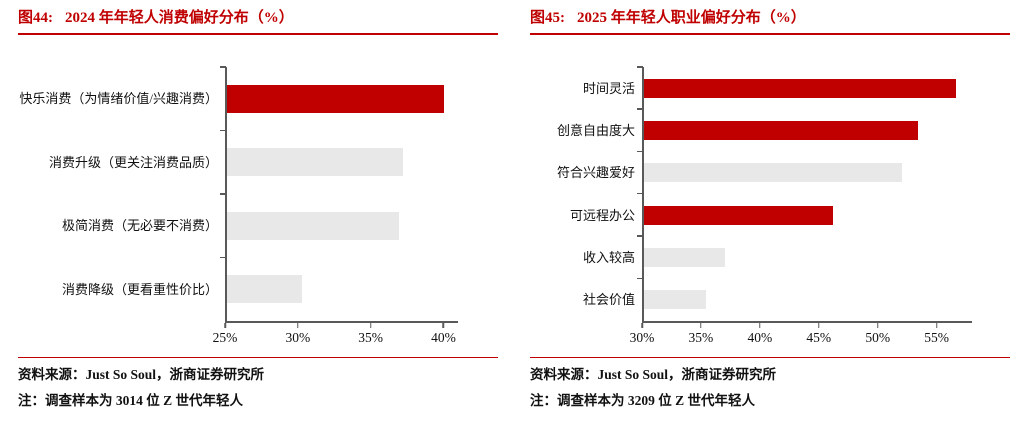 This screenshot has width=1024, height=421. Describe the element at coordinates (133, 162) in the screenshot. I see `category-label: 消费升级（更关注消费品质）` at that location.